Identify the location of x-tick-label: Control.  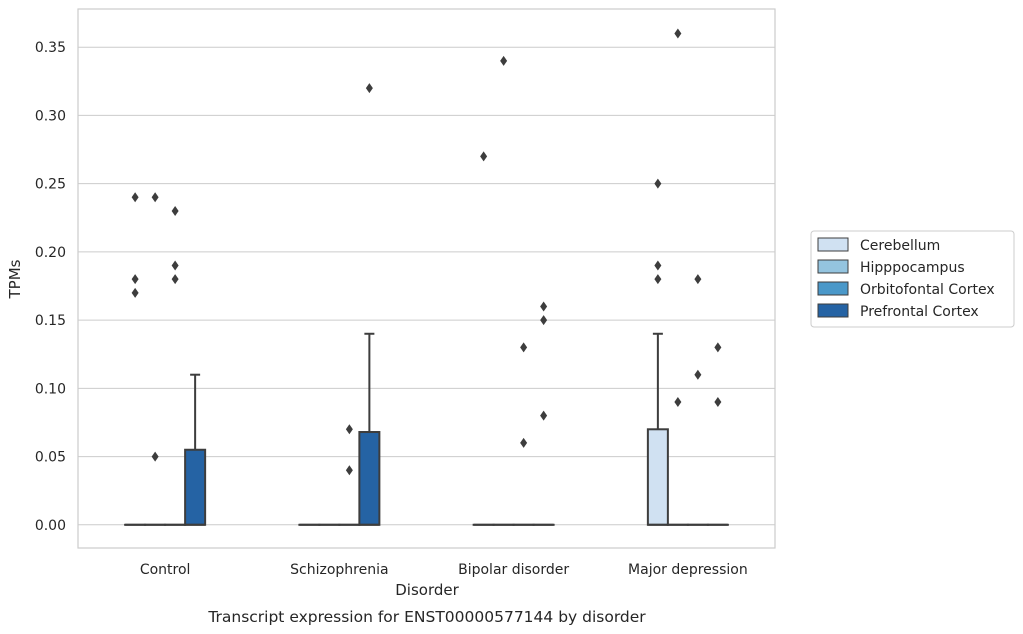
(165, 570).